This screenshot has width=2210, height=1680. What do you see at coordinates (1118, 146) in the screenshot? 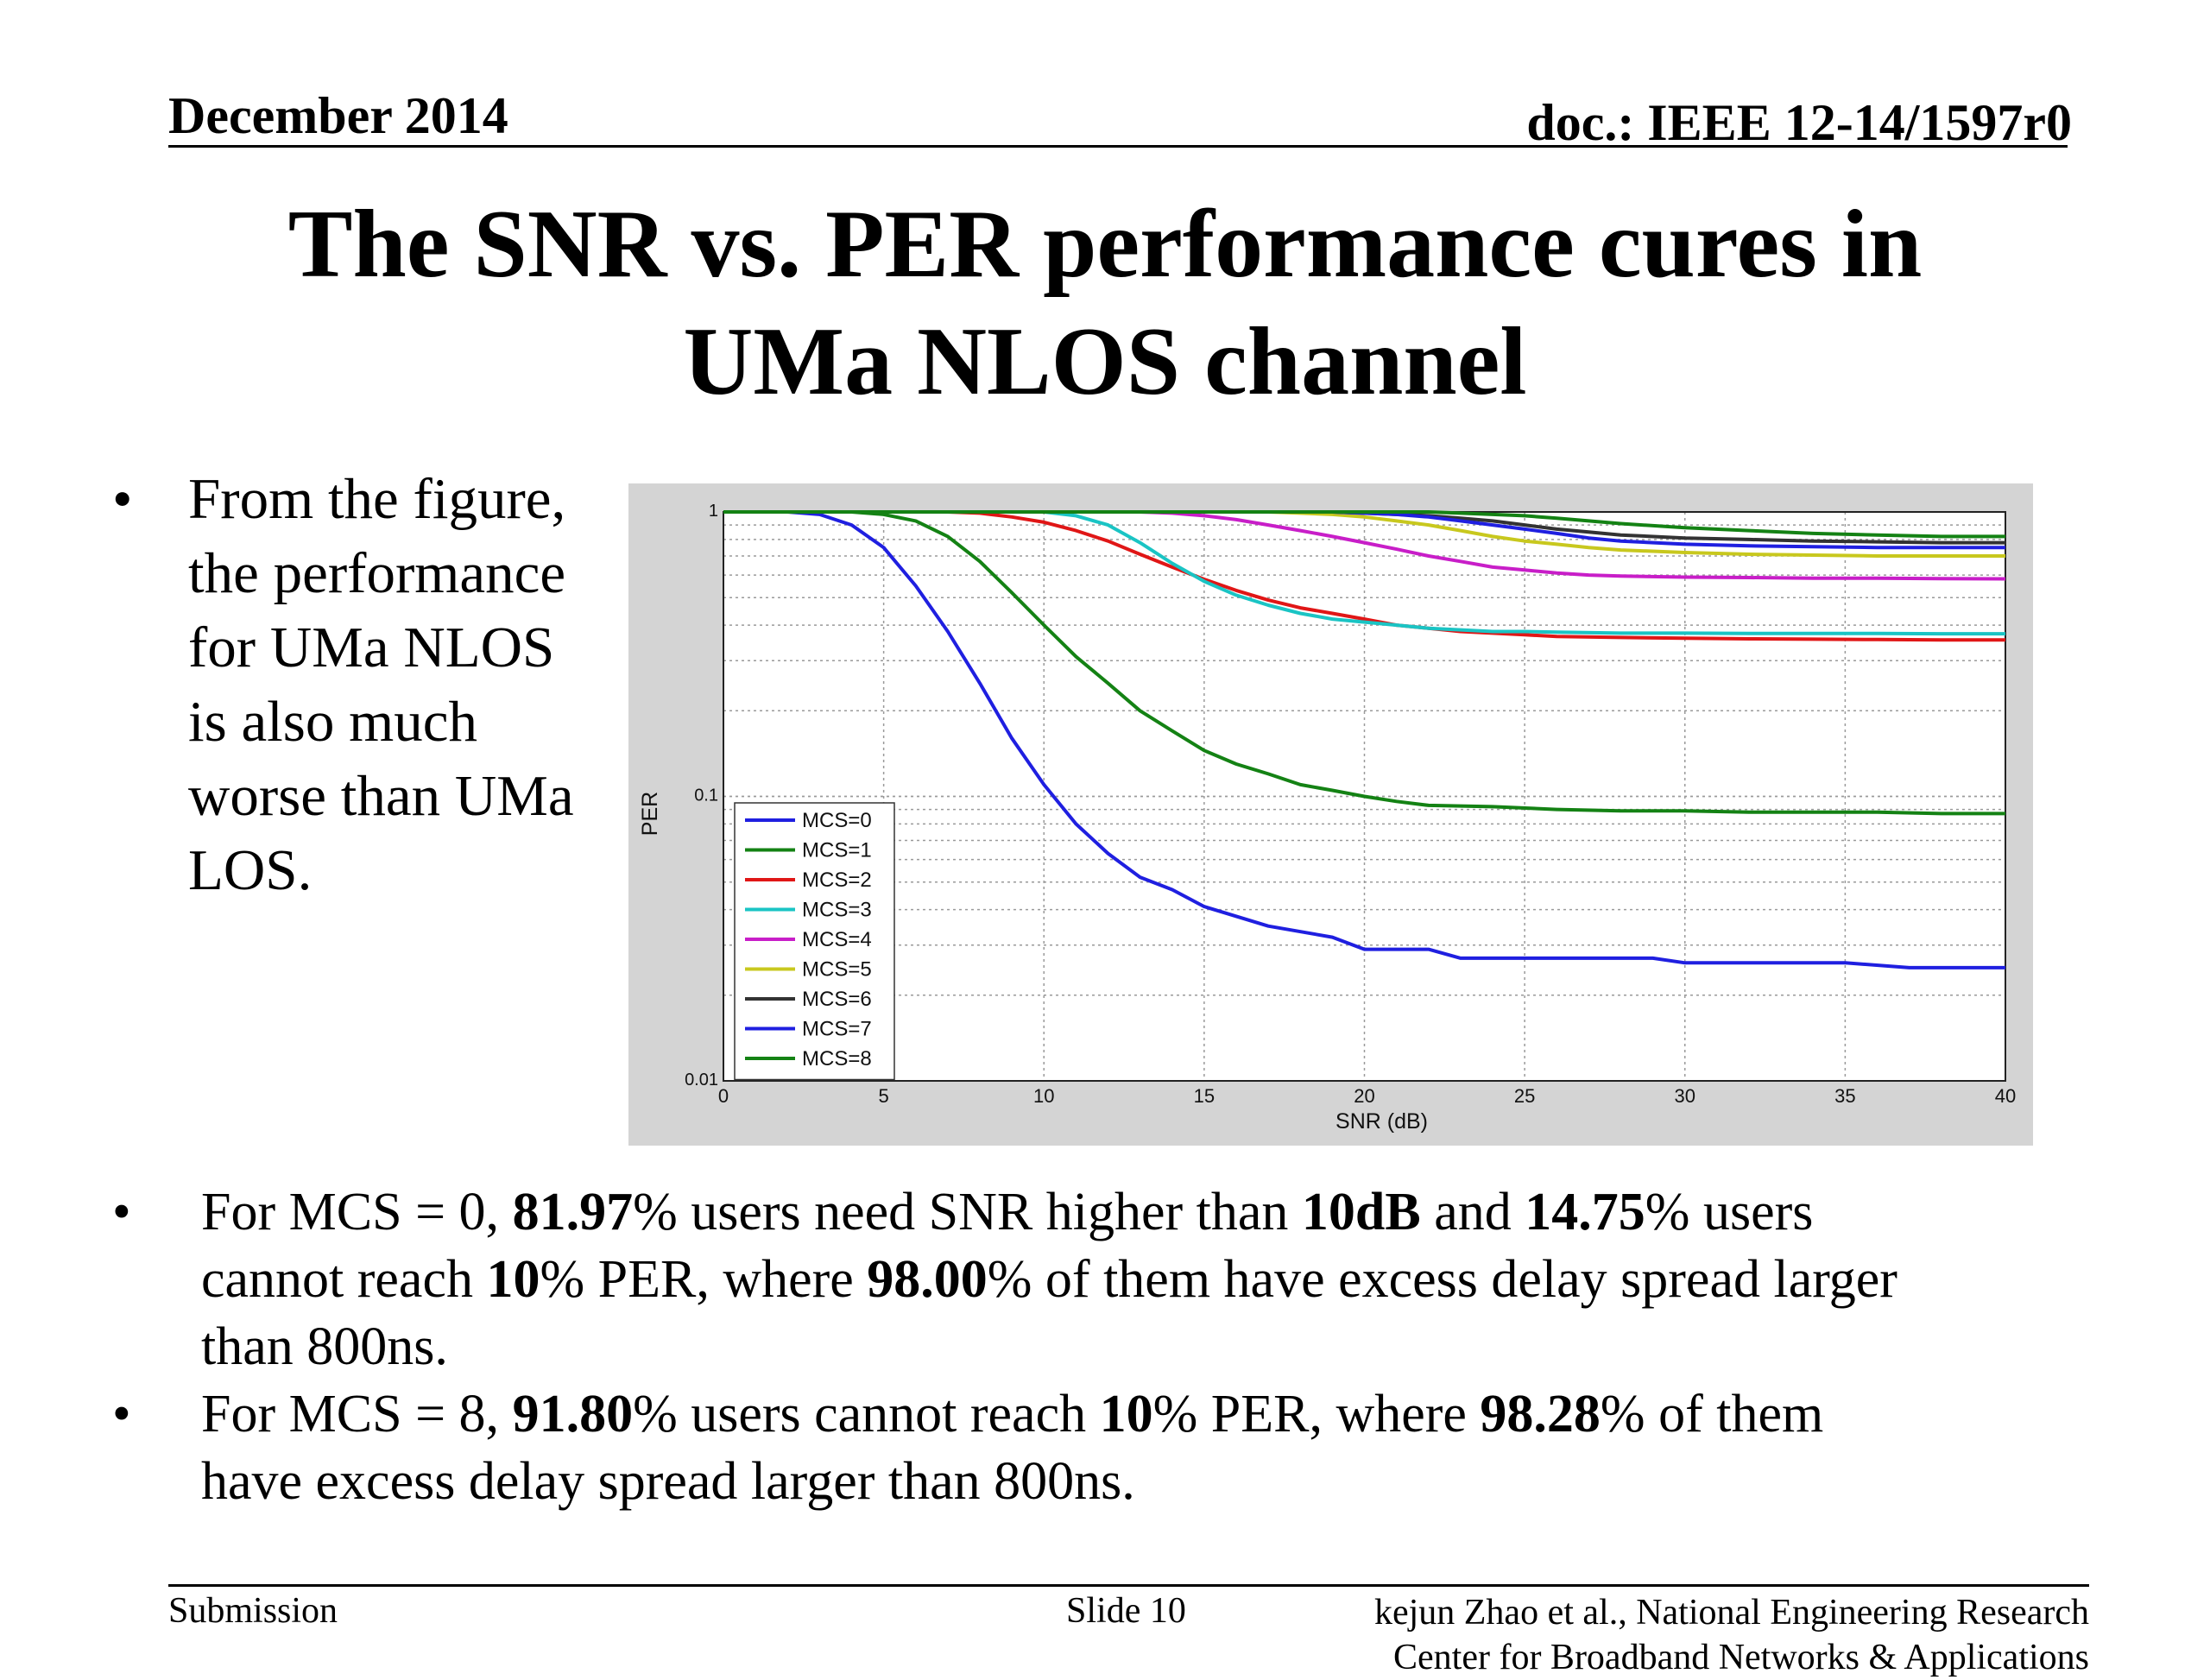
I see `header-rule` at bounding box center [1118, 146].